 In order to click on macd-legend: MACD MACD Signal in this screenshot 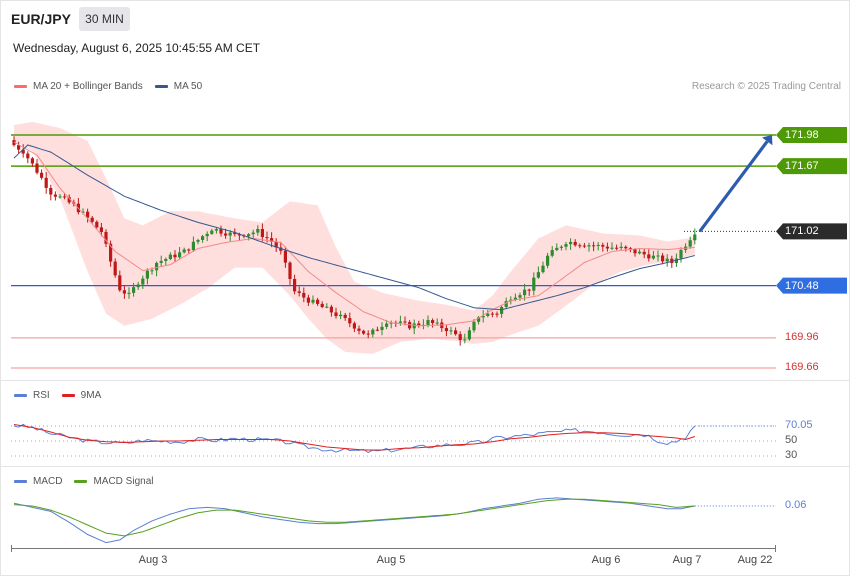, I will do `click(83, 481)`.